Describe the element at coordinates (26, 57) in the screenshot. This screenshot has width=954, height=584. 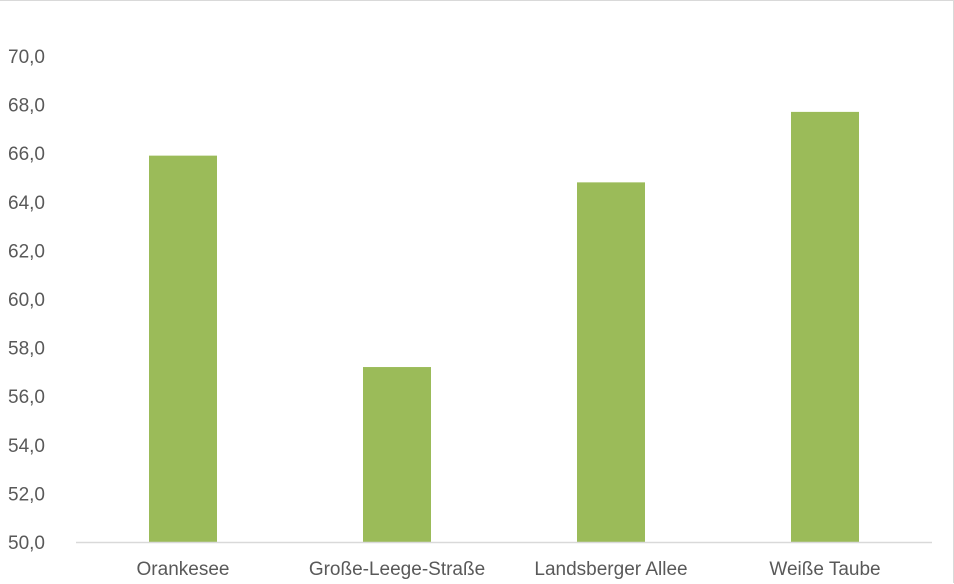
I see `y-tick-label: 70,0` at that location.